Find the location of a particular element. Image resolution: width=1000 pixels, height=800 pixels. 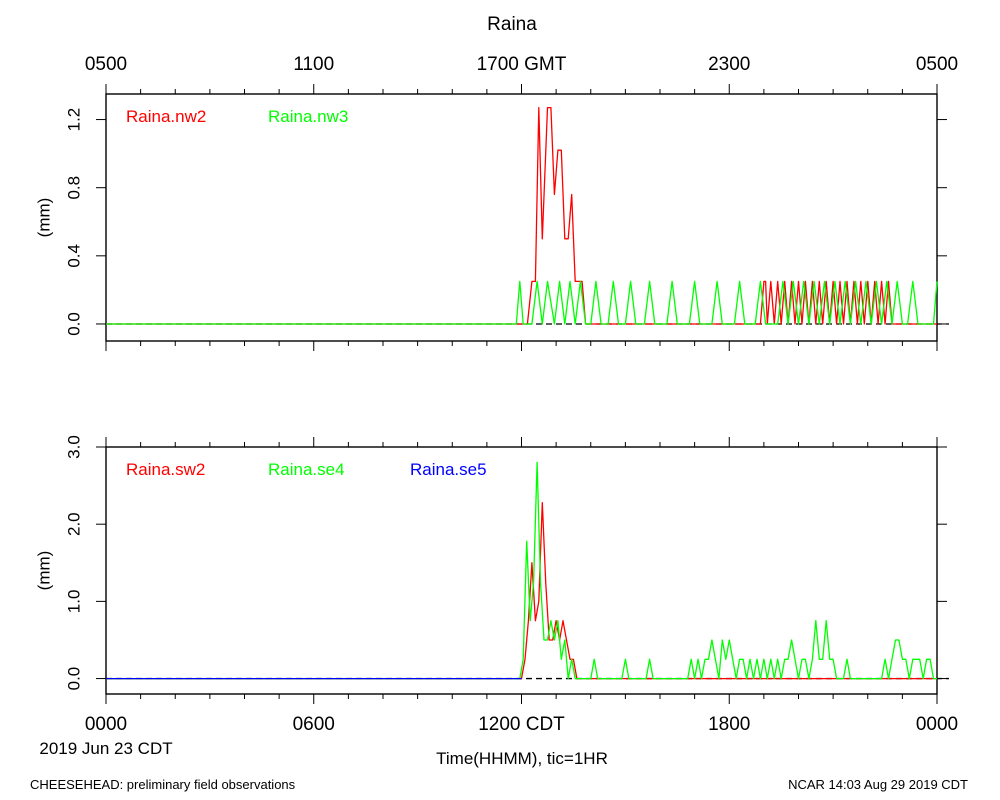

footer-right: NCAR 14:03 Aug 29 2019 CDT is located at coordinates (878, 784).